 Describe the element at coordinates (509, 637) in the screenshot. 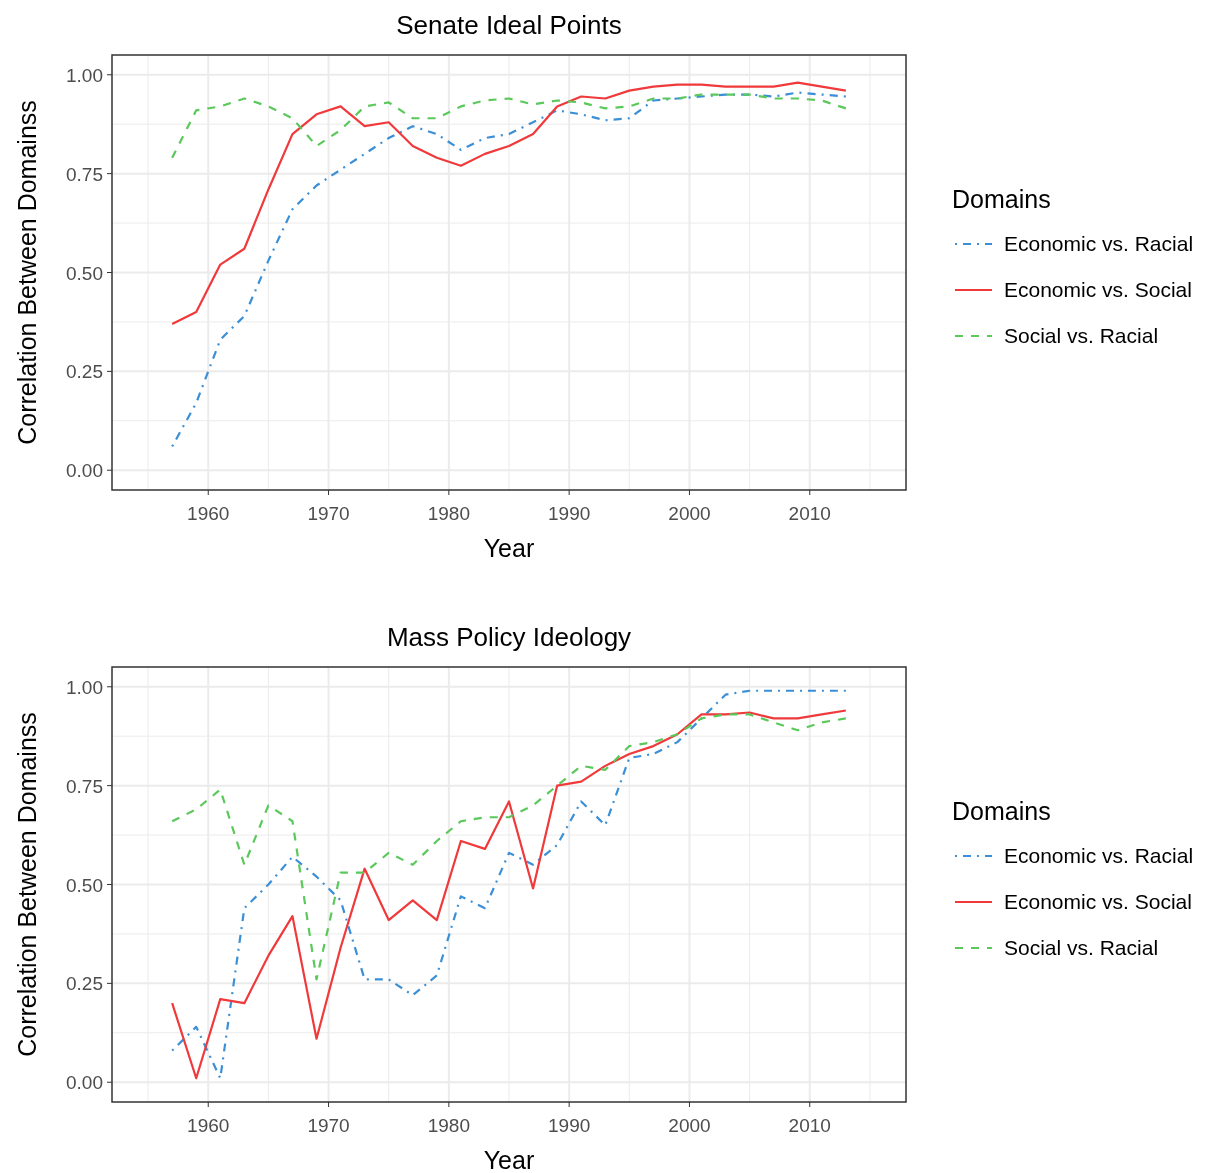

I see `chart-title: Mass Policy Ideology` at that location.